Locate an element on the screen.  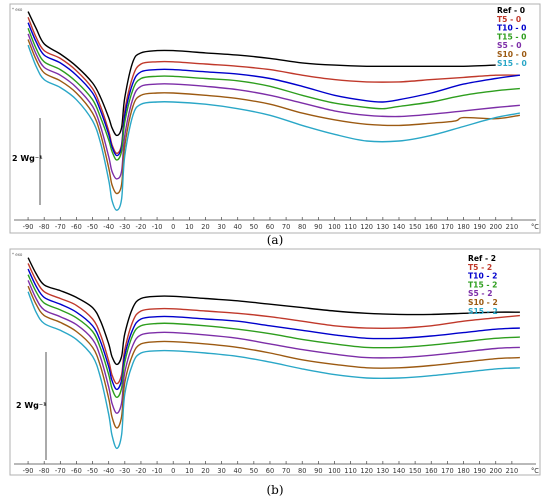
panel-a-x-tick-label-5: -40 is located at coordinates (108, 227).